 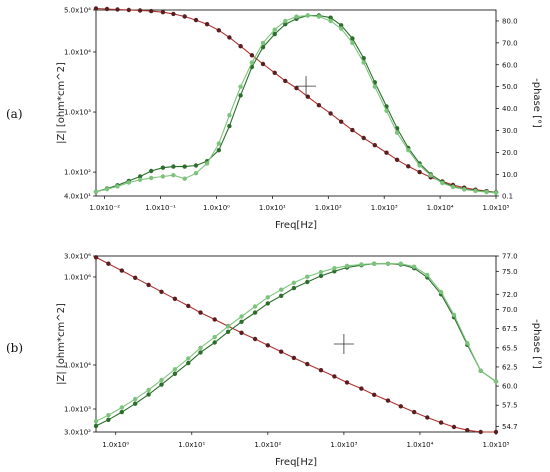 I want to click on y-left-tick-label: 1.0x10³, so click(x=77, y=113).